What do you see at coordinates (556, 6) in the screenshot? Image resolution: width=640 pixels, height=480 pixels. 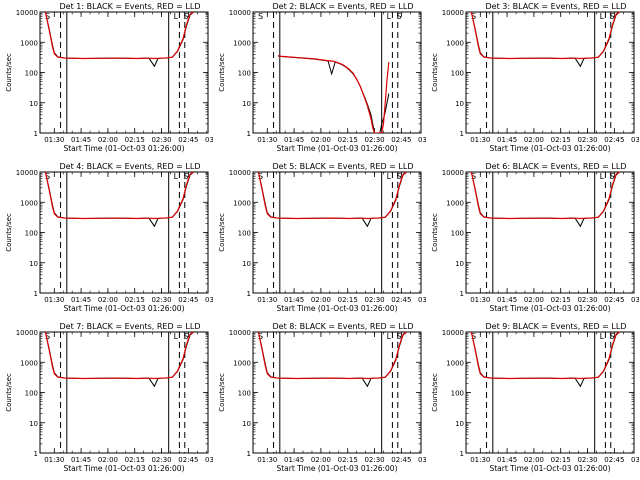 I see `chart-title: Det 3: BLACK = Events, RED = LLD` at bounding box center [556, 6].